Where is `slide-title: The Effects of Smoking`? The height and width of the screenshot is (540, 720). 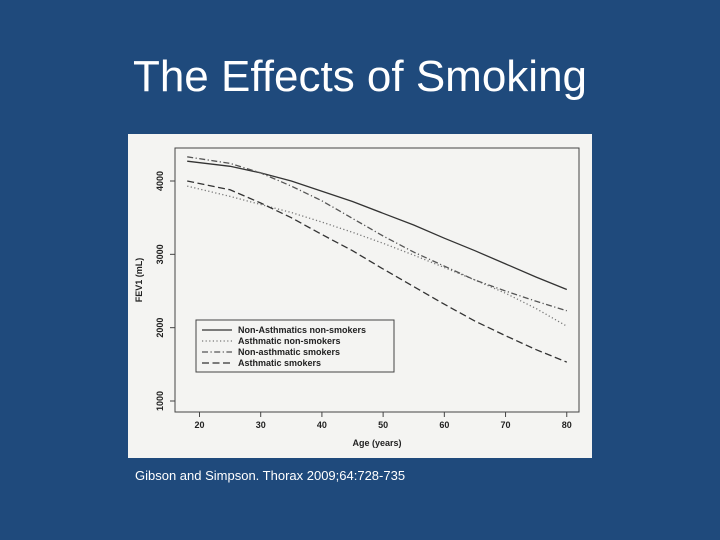
slide-title: The Effects of Smoking is located at coordinates (360, 76).